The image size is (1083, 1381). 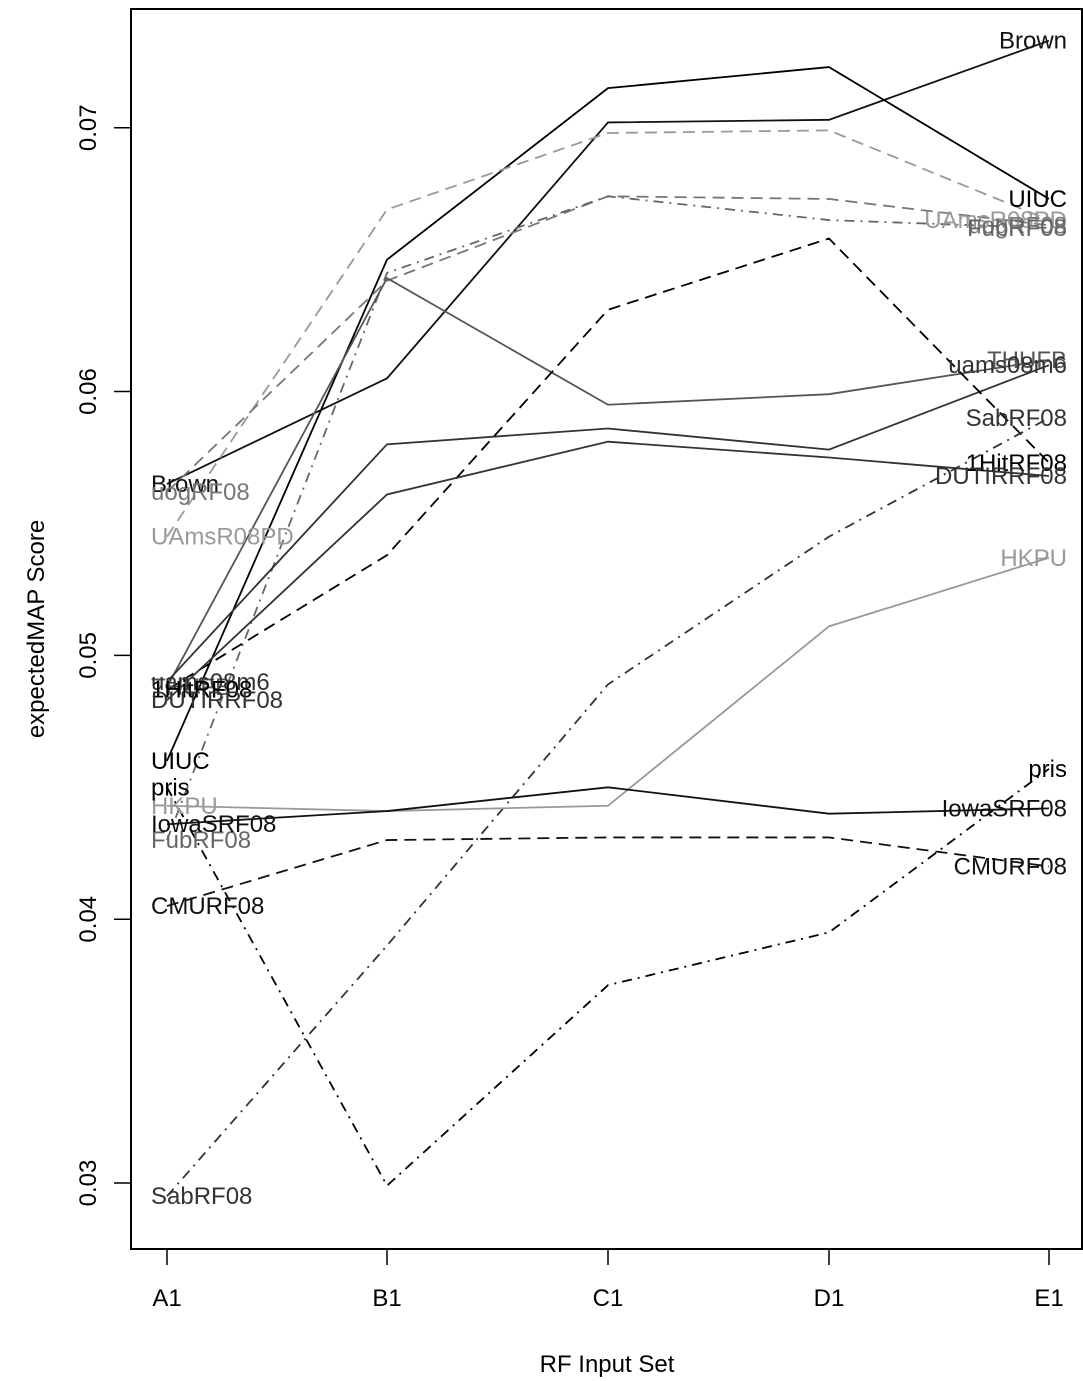 What do you see at coordinates (36, 629) in the screenshot?
I see `y-axis-label: expectedMAP Score` at bounding box center [36, 629].